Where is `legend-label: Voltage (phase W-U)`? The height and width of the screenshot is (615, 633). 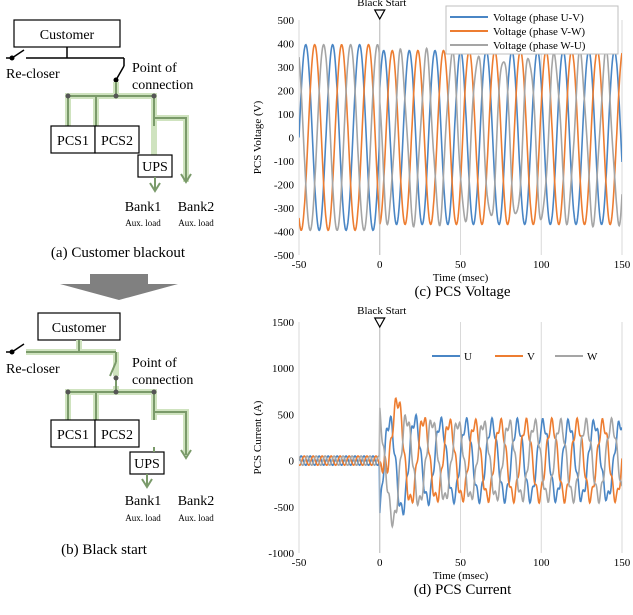
legend-label: Voltage (phase W-U) is located at coordinates (539, 46).